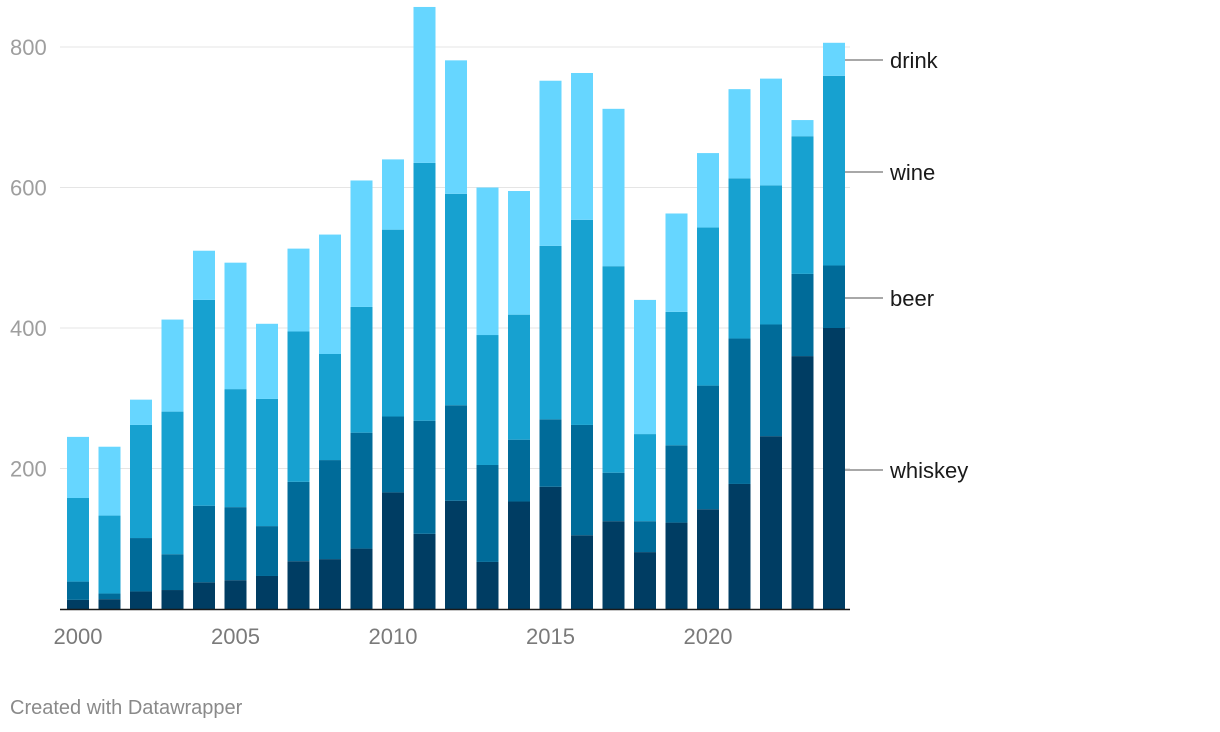 This screenshot has height=732, width=1220. I want to click on bar-whiskey-2018, so click(645, 580).